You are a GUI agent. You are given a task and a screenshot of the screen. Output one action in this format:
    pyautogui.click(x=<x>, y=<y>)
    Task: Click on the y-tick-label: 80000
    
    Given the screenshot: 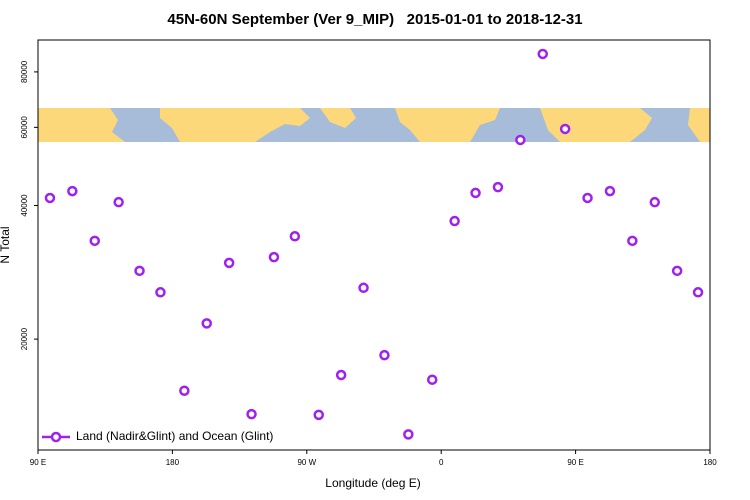 What is the action you would take?
    pyautogui.click(x=24, y=71)
    